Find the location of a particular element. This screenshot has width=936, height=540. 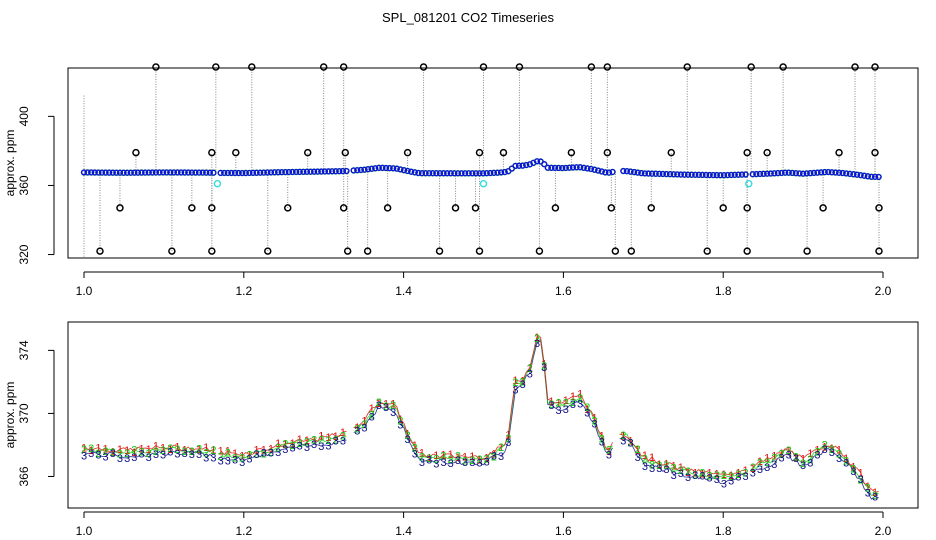

y-tick-label: 400 is located at coordinates (24, 116).